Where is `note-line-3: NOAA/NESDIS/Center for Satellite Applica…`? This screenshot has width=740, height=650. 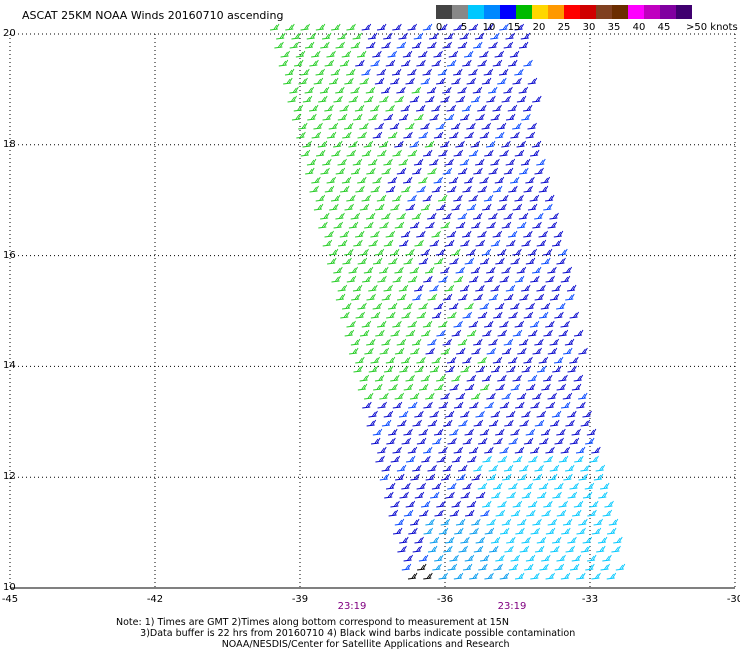 note-line-3: NOAA/NESDIS/Center for Satellite Applica… is located at coordinates (313, 644).